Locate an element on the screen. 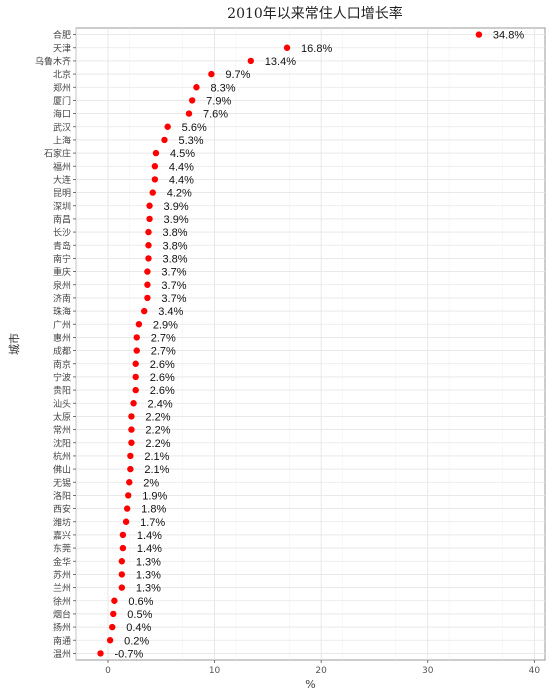 The height and width of the screenshot is (700, 555). data-label: 3.4% is located at coordinates (170, 312).